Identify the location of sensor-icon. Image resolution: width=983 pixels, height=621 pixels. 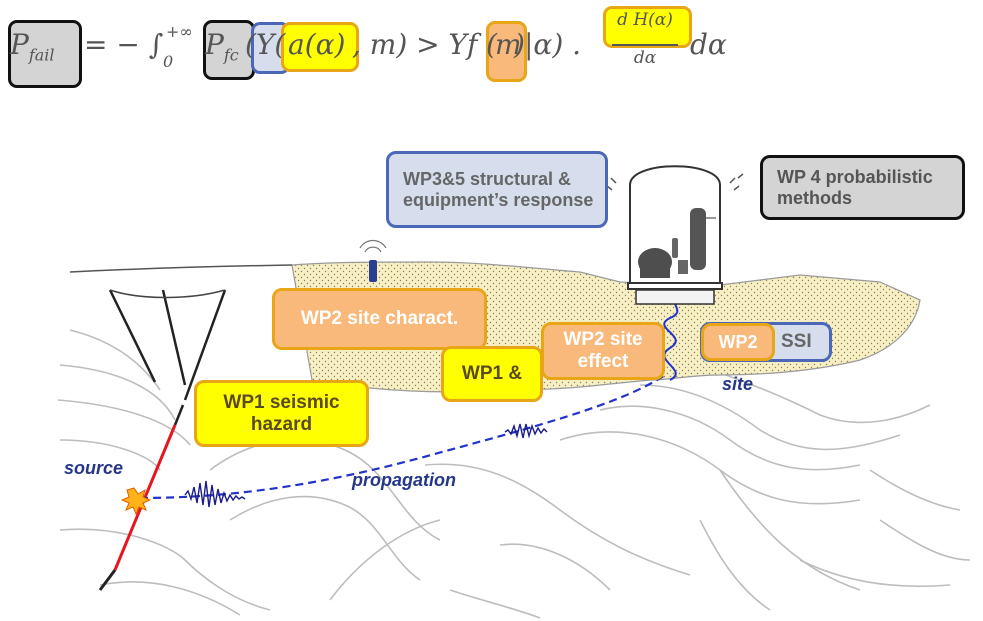
(373, 260).